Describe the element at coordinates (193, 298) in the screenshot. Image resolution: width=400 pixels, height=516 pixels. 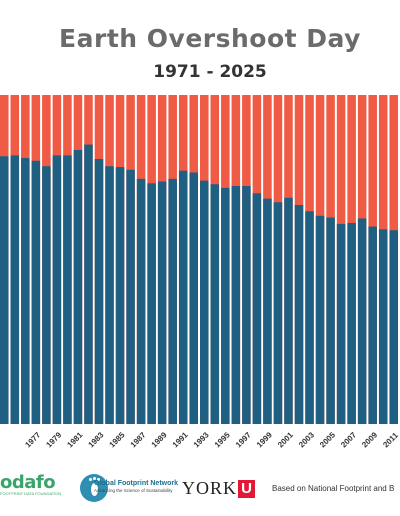
I see `bar-1993` at that location.